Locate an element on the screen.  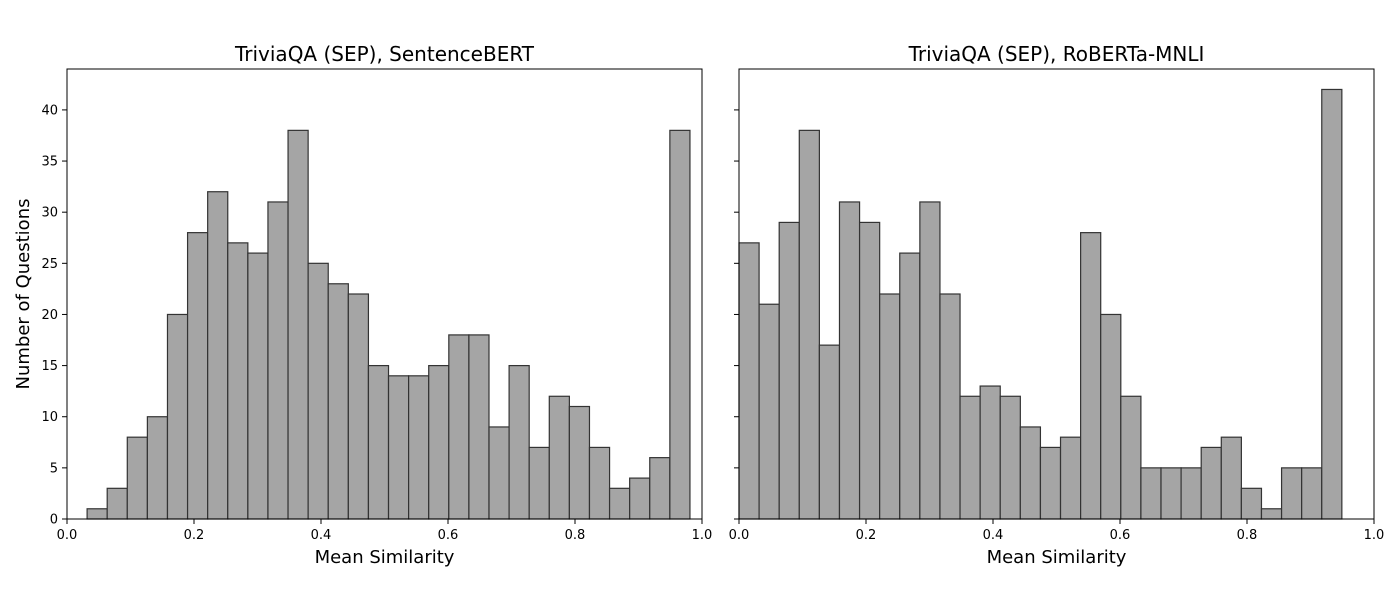
y-ticks is located at coordinates (736, 314).